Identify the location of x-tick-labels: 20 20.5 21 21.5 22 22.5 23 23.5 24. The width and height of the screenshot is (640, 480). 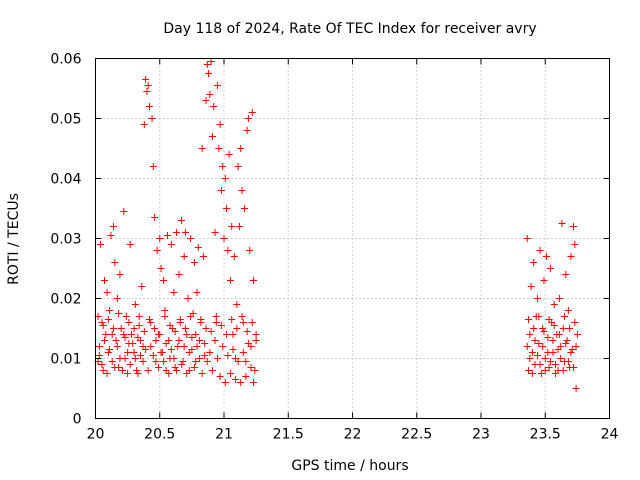
(353, 435).